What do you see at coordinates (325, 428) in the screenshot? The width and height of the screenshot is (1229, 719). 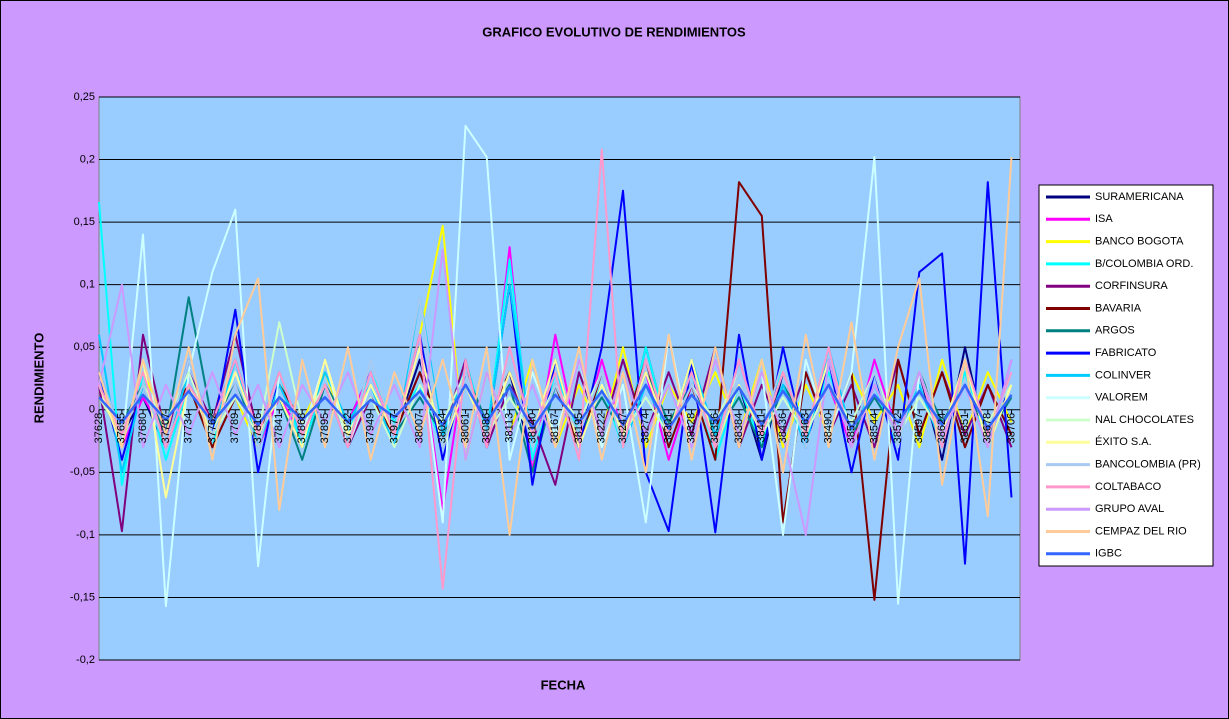 I see `x-tick-label: 37895` at bounding box center [325, 428].